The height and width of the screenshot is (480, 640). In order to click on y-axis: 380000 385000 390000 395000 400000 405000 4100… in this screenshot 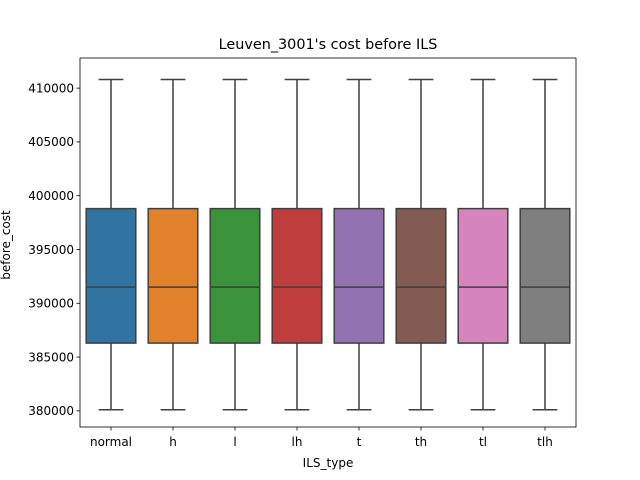, I will do `click(54, 249)`.